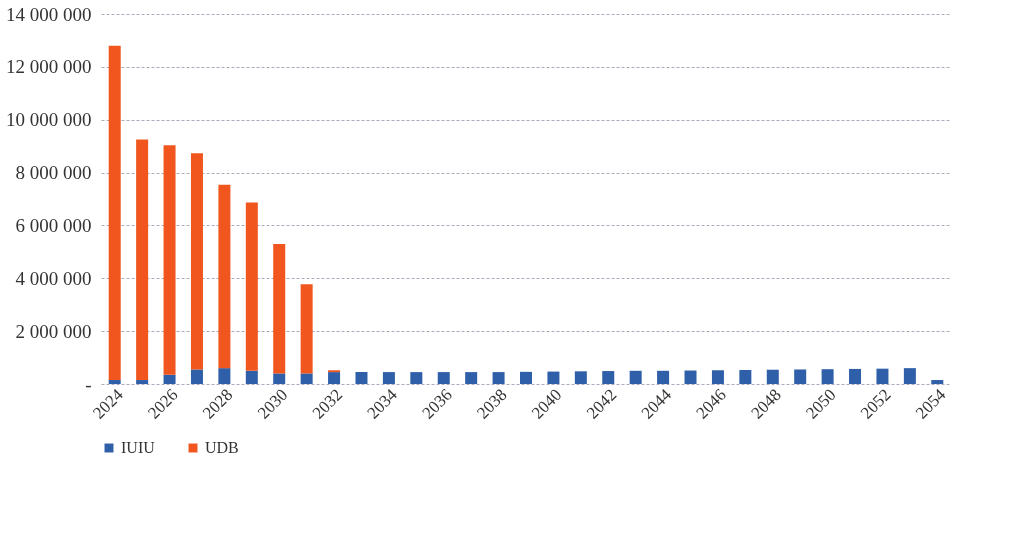 This screenshot has width=1023, height=557. Describe the element at coordinates (49, 14) in the screenshot. I see `y-tick-label: 14 000 000` at that location.